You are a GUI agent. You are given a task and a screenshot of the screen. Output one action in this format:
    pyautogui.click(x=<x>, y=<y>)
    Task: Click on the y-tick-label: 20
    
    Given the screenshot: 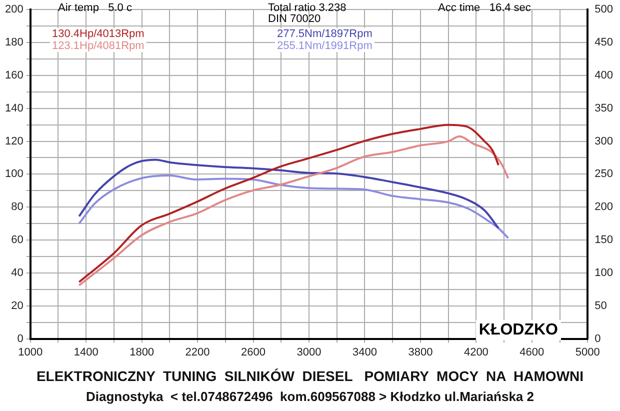 What is the action you would take?
    pyautogui.click(x=17, y=306)
    